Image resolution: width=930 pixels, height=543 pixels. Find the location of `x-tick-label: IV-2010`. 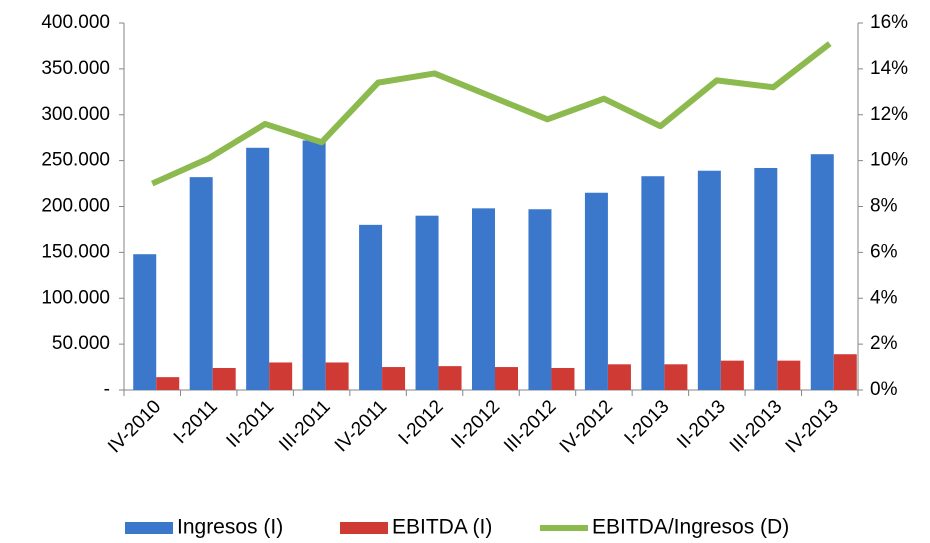

x-tick-label: IV-2010 is located at coordinates (134, 426).